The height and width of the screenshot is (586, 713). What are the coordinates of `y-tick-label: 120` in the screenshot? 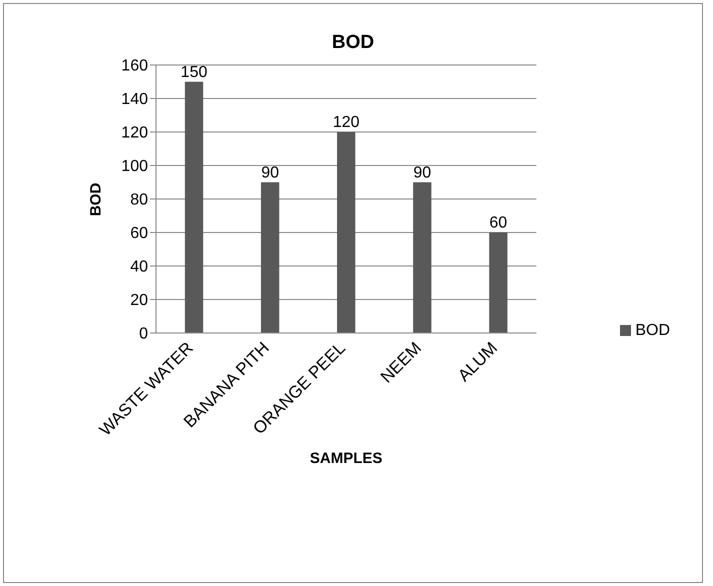 It's located at (134, 133).